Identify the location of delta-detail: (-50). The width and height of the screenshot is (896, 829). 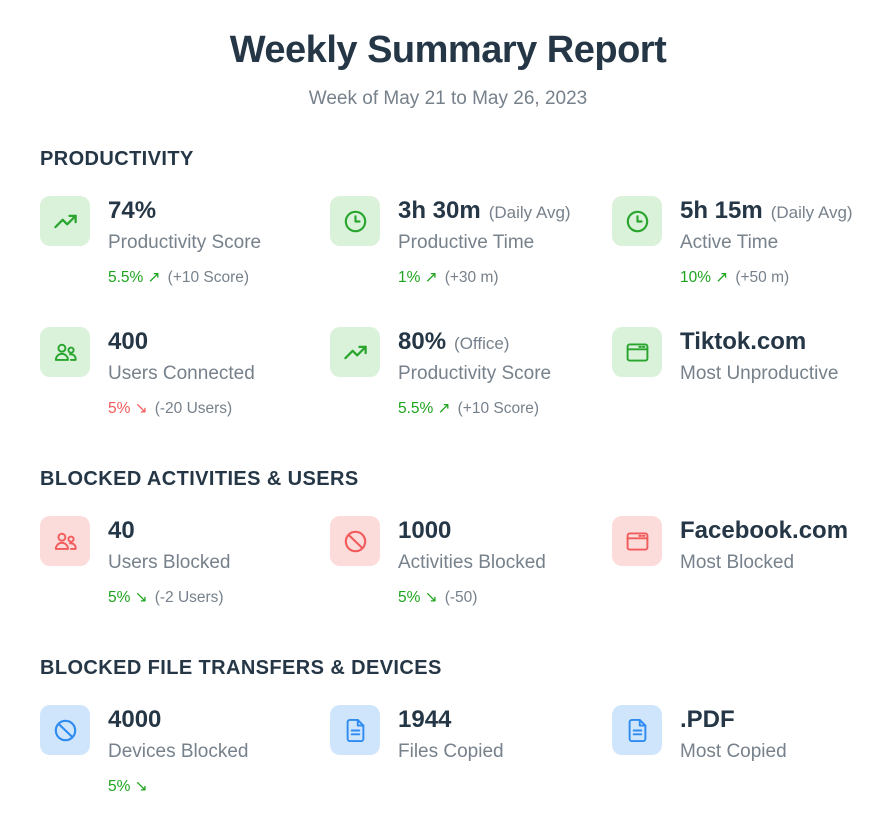
(461, 597).